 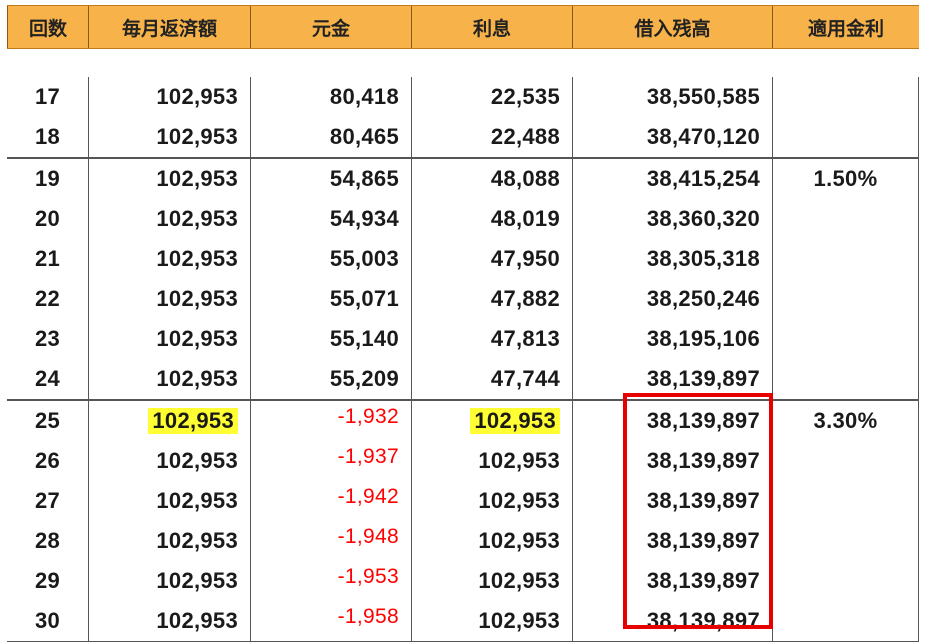 I want to click on row-count: 29, so click(x=48, y=581).